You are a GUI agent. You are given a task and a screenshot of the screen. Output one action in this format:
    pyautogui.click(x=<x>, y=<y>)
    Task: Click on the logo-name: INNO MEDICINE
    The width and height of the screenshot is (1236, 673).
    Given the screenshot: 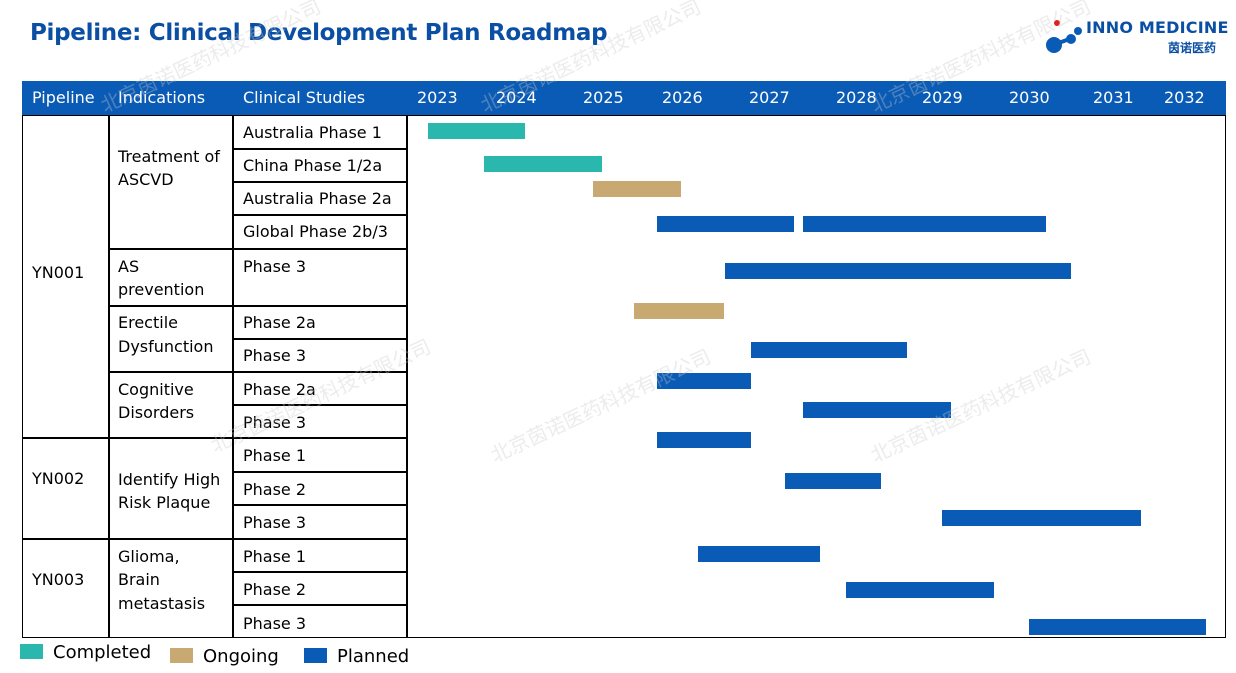 What is the action you would take?
    pyautogui.click(x=1157, y=27)
    